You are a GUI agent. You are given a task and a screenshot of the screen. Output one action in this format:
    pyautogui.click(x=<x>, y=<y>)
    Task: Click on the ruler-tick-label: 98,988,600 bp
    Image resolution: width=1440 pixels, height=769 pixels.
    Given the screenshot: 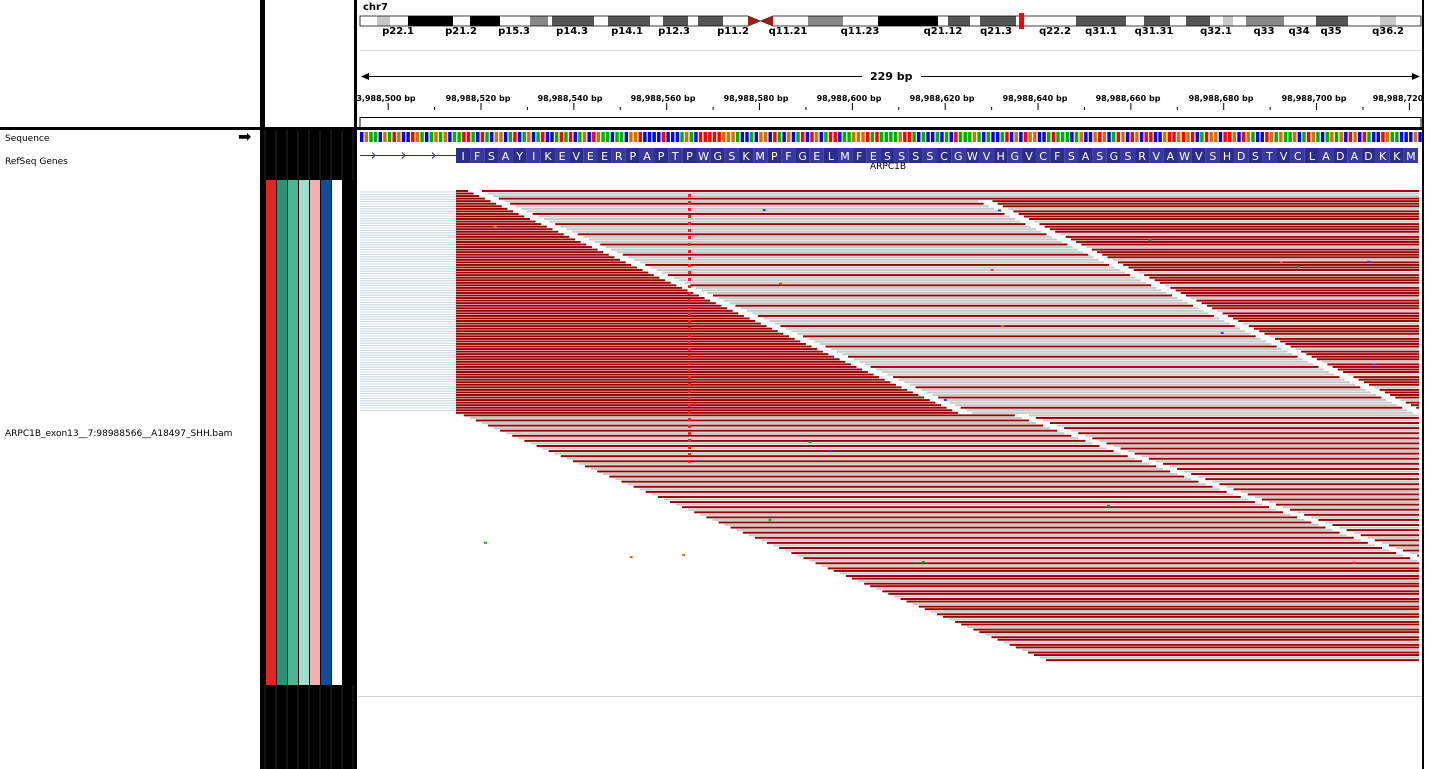 What is the action you would take?
    pyautogui.click(x=849, y=98)
    